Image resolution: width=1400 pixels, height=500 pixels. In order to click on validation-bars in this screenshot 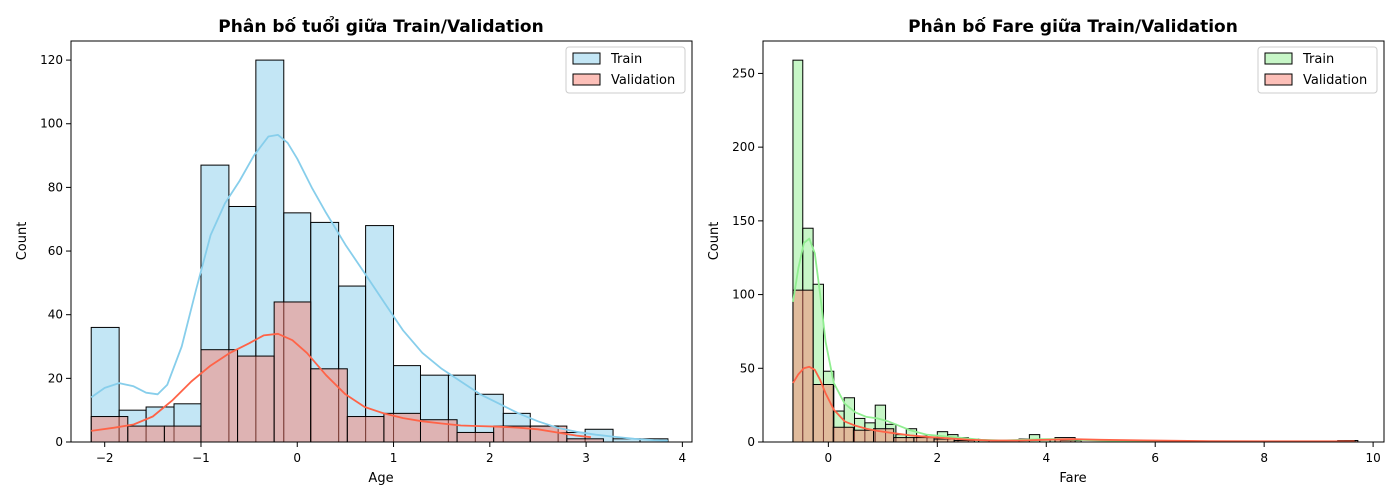, I will do `click(347, 372)`.